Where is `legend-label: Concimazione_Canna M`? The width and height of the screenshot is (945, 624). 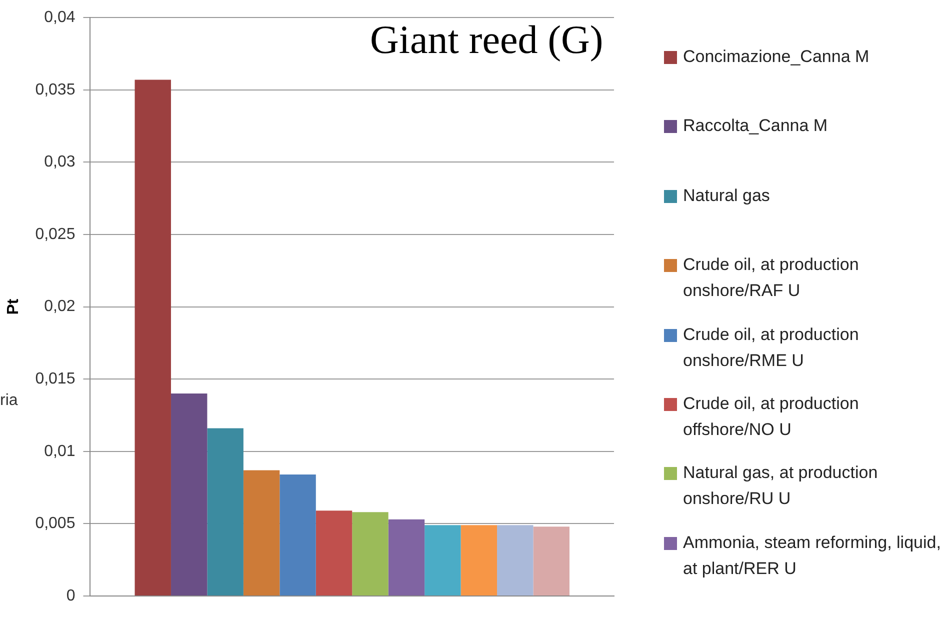
legend-label: Concimazione_Canna M is located at coordinates (776, 57).